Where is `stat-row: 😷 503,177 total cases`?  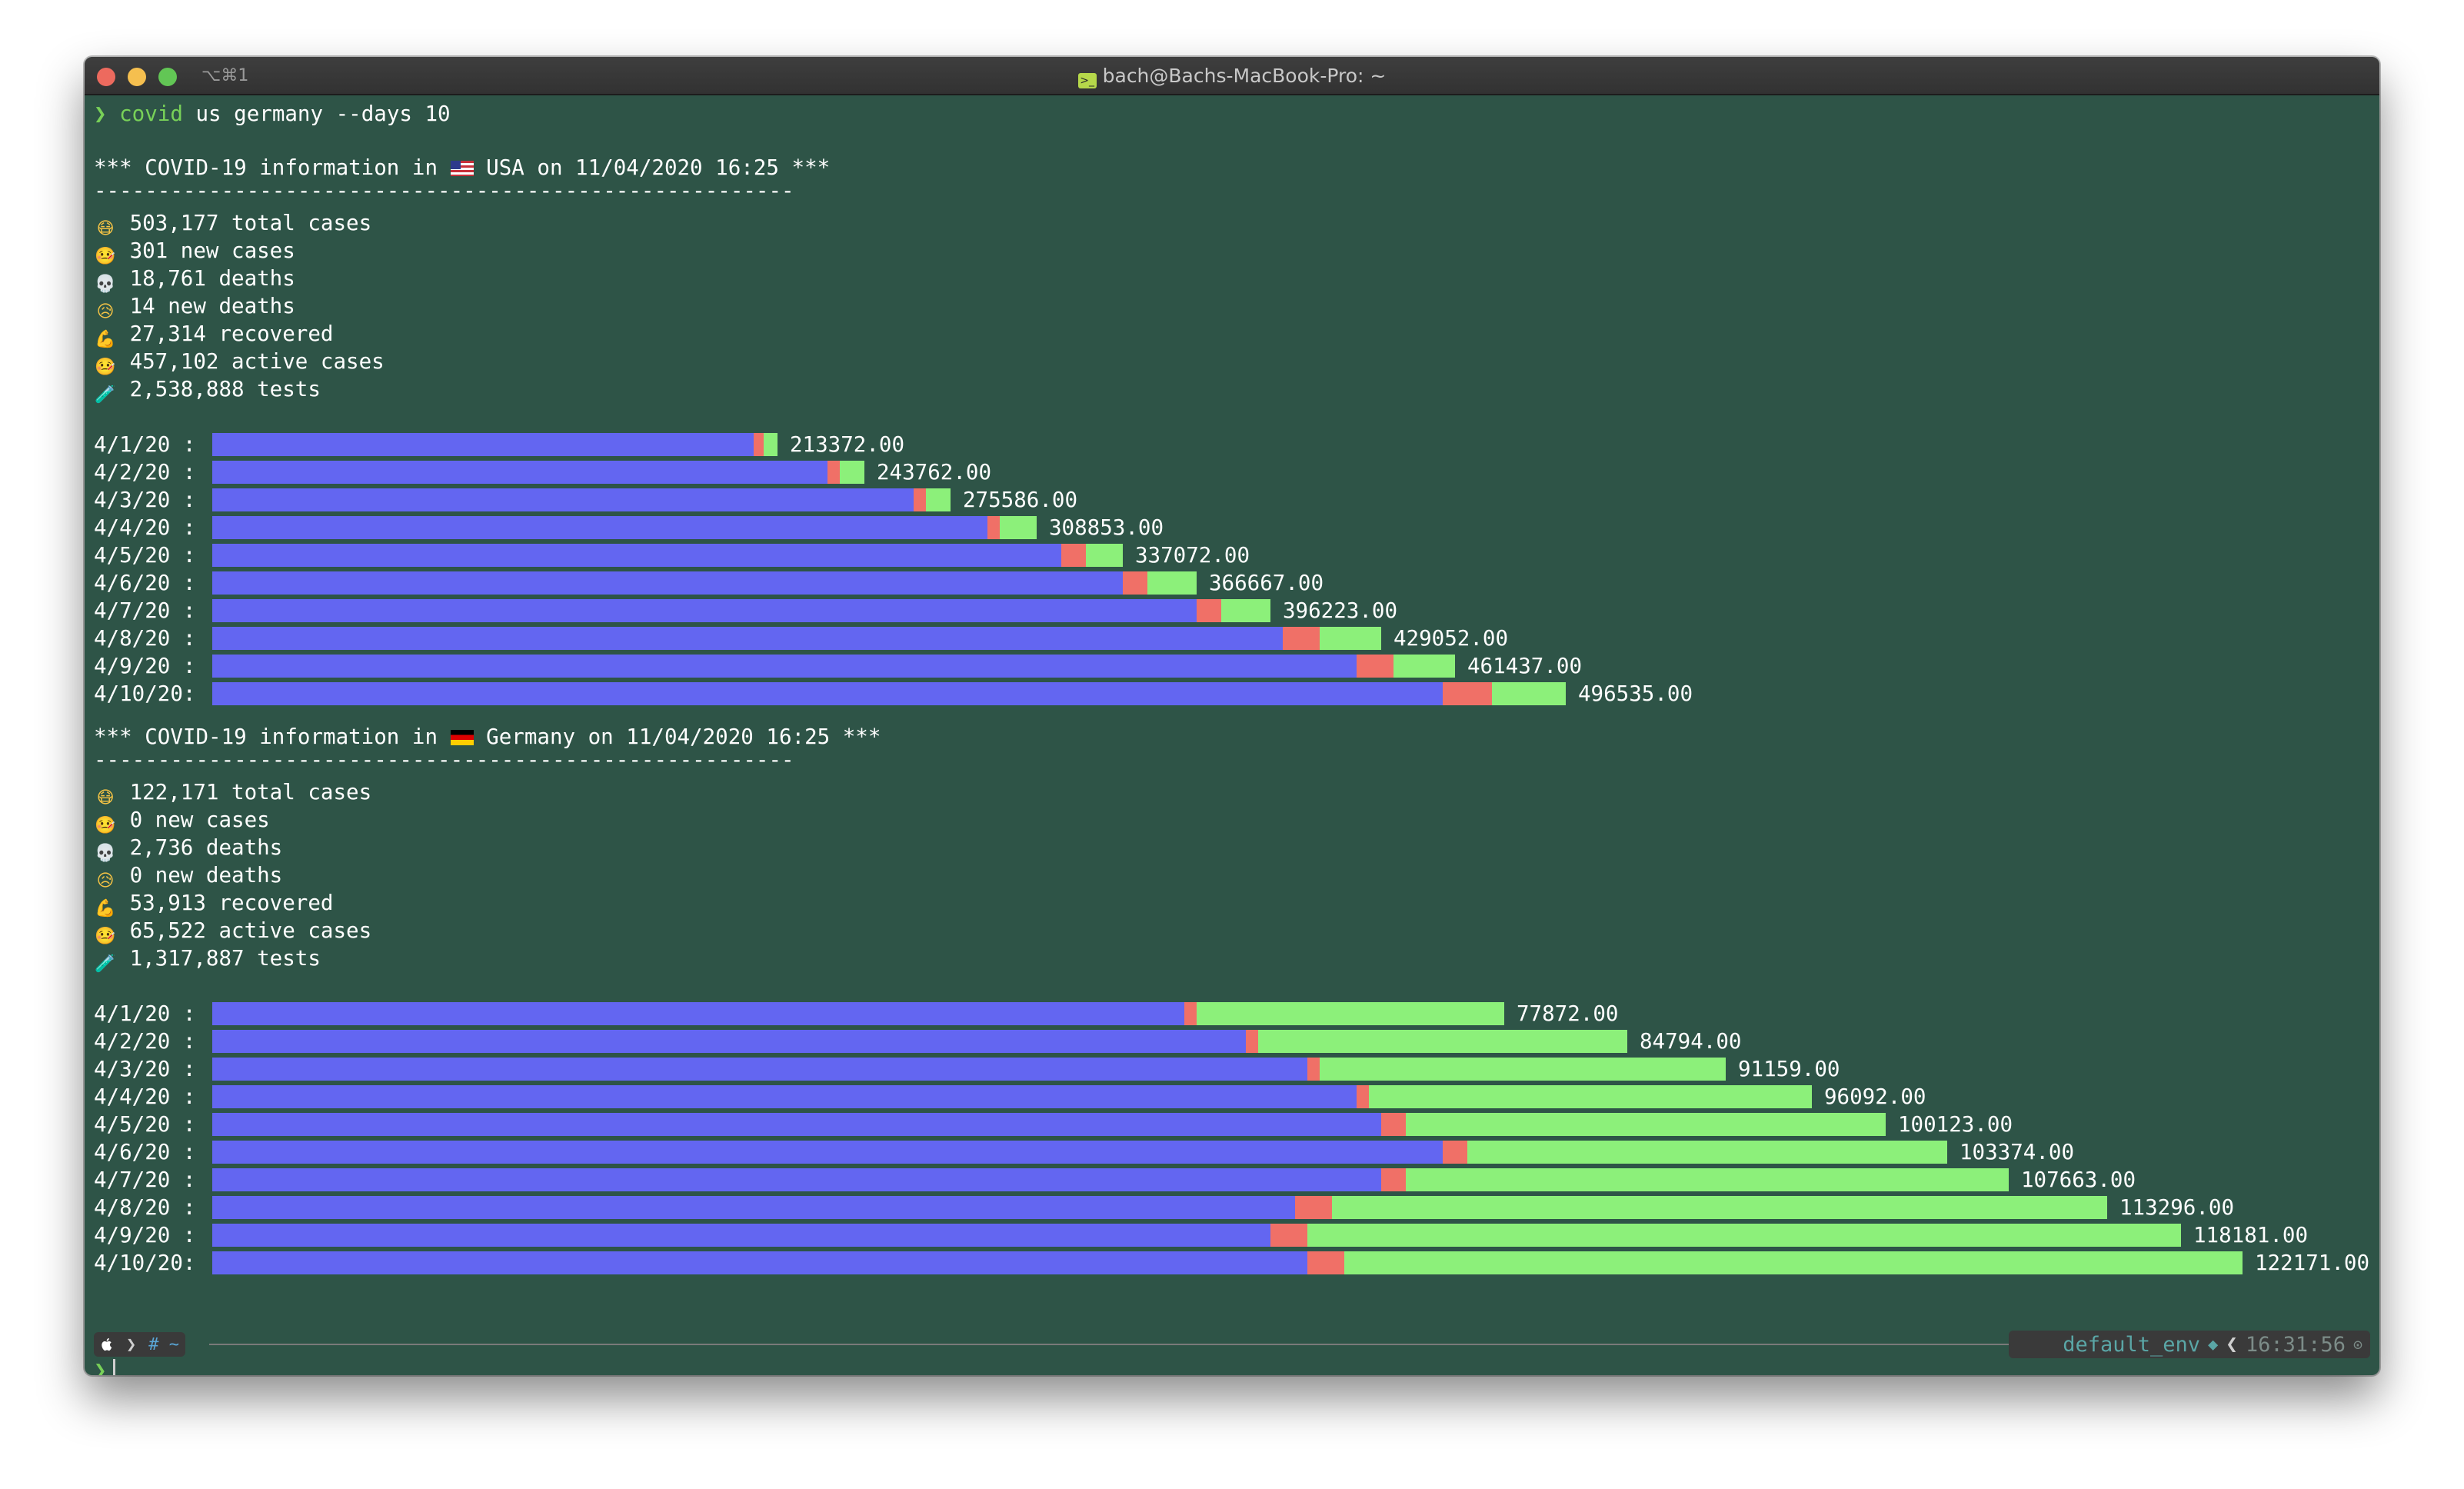
stat-row: 😷 503,177 total cases is located at coordinates (233, 224).